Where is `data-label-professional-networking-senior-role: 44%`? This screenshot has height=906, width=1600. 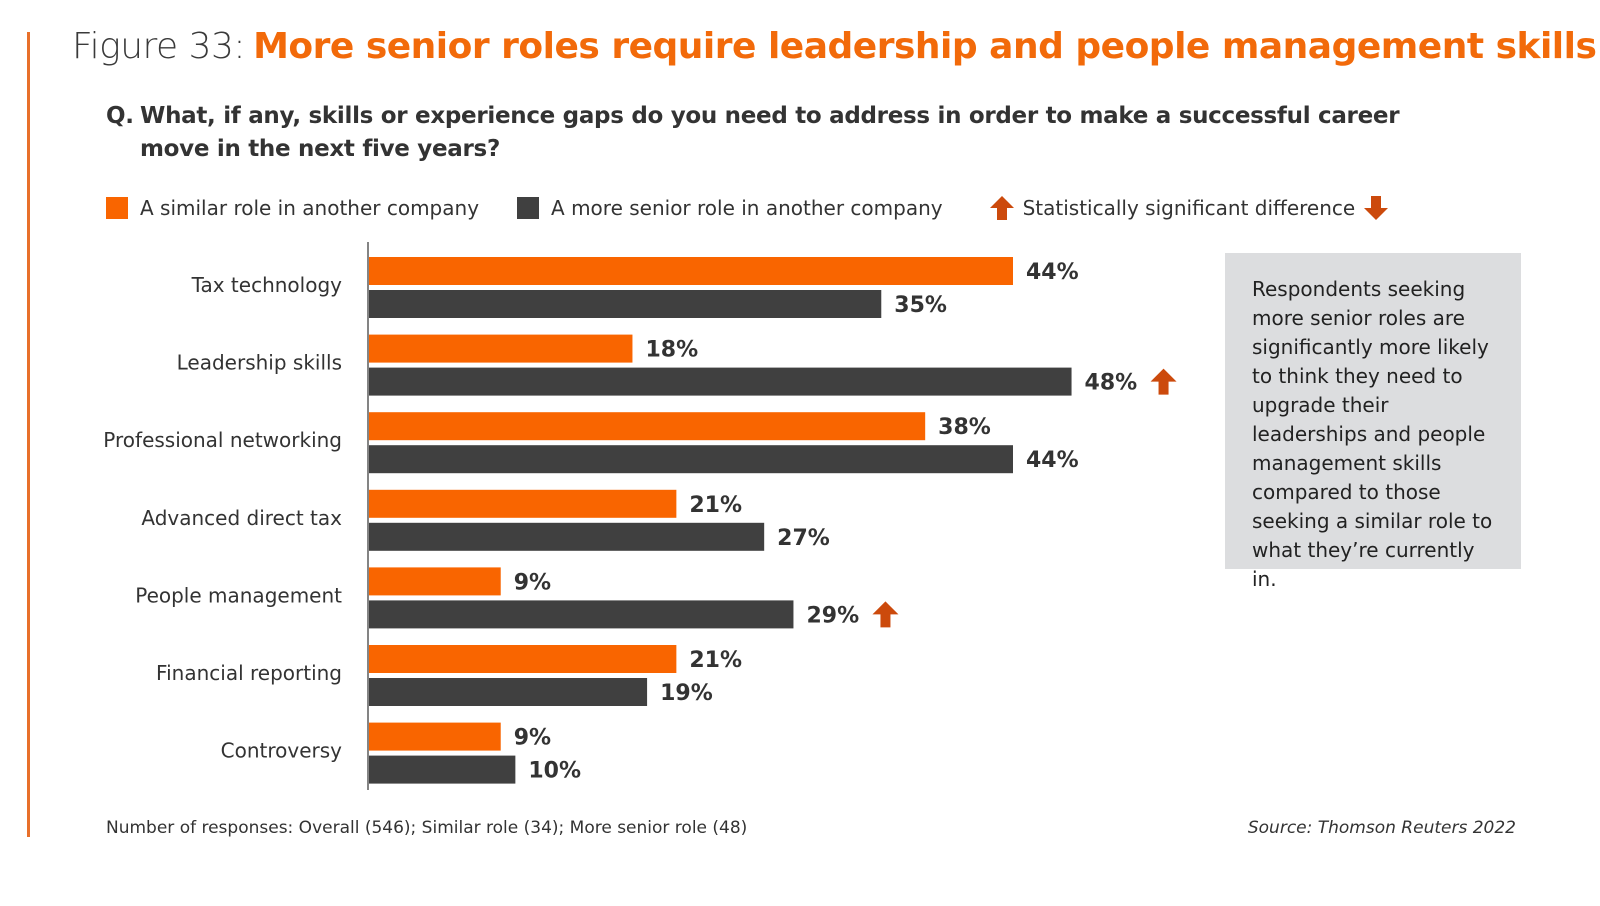 data-label-professional-networking-senior-role: 44% is located at coordinates (1052, 460).